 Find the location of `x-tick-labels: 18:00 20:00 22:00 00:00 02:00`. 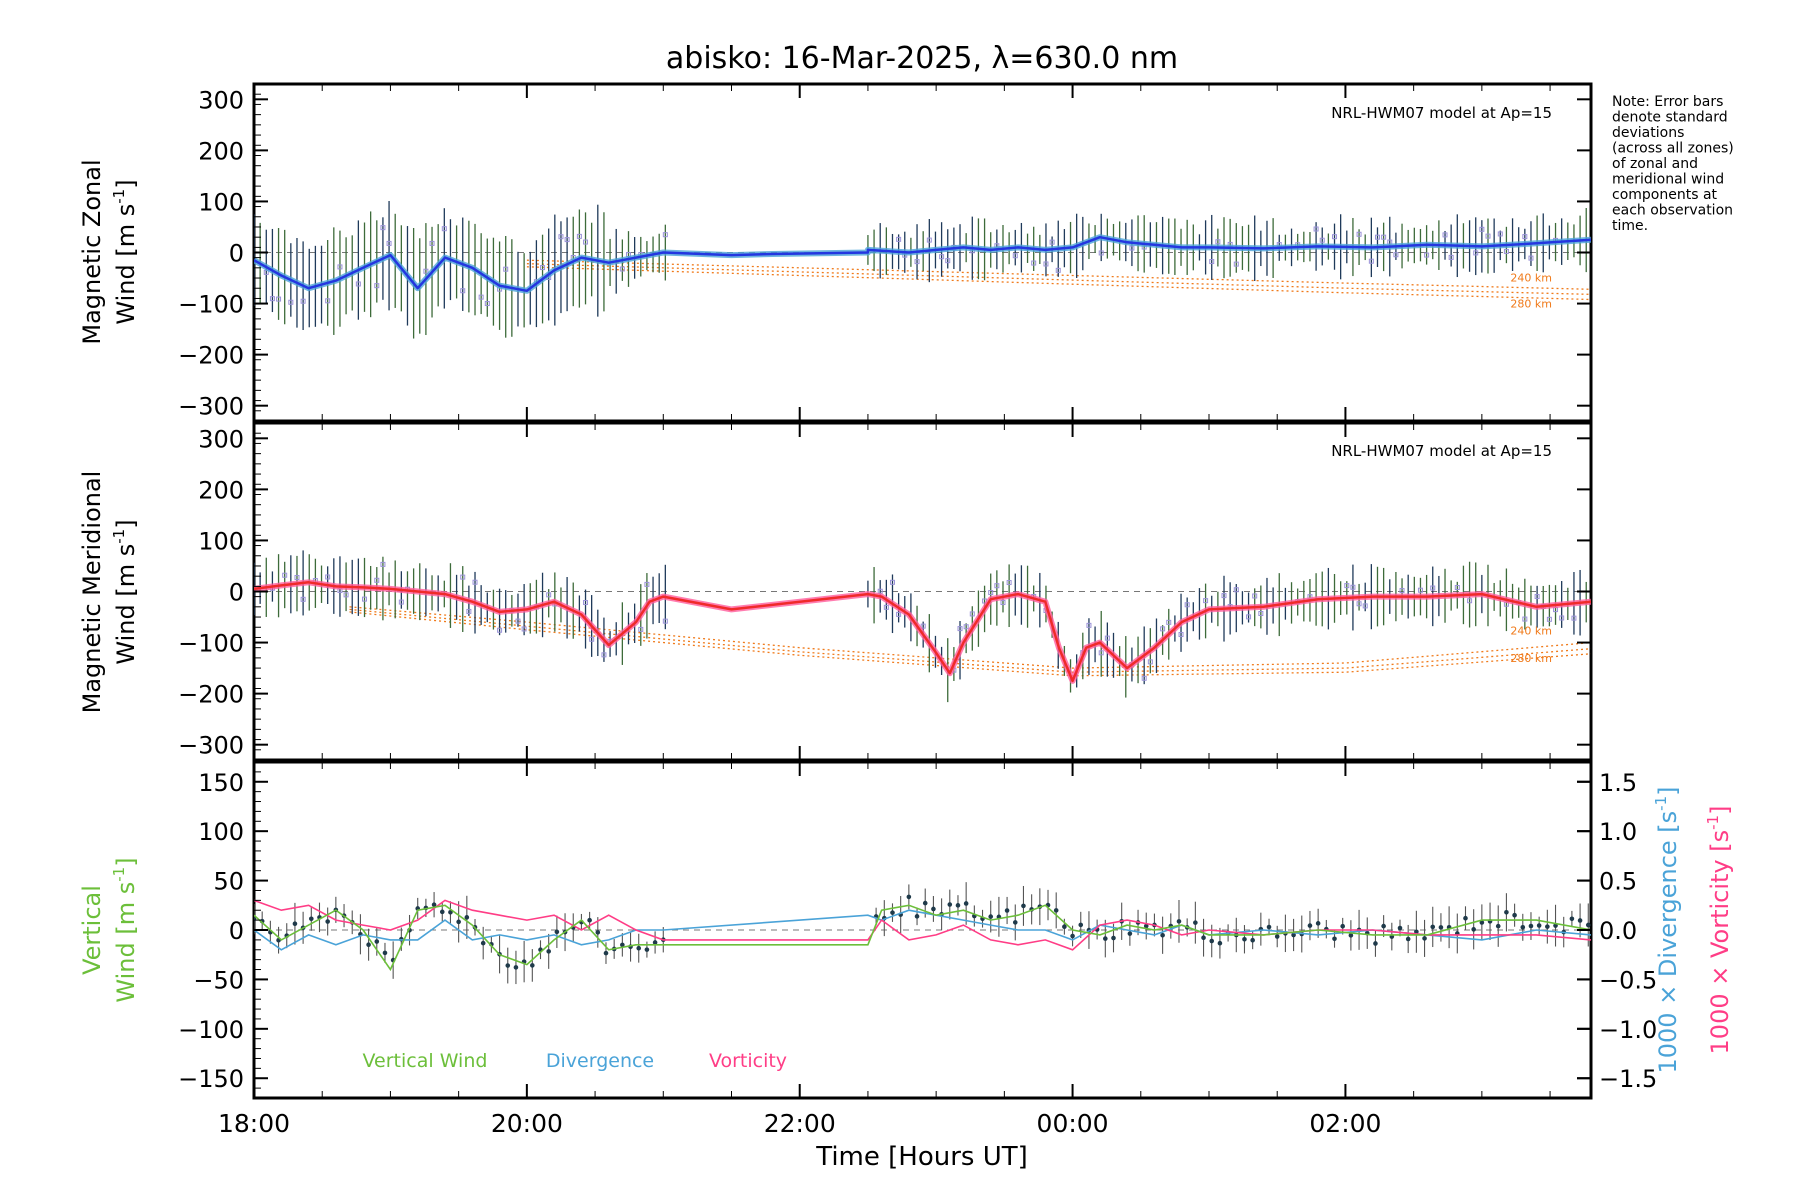

x-tick-labels: 18:00 20:00 22:00 00:00 02:00 is located at coordinates (799, 1123).